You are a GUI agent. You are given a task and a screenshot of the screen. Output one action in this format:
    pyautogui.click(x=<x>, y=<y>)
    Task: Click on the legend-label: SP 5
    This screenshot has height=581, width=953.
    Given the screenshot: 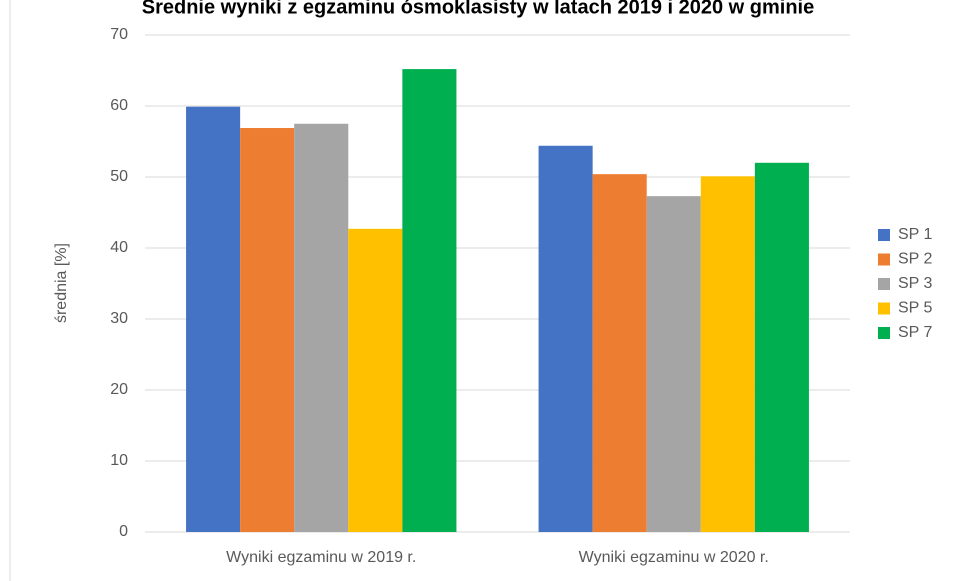 What is the action you would take?
    pyautogui.click(x=915, y=308)
    